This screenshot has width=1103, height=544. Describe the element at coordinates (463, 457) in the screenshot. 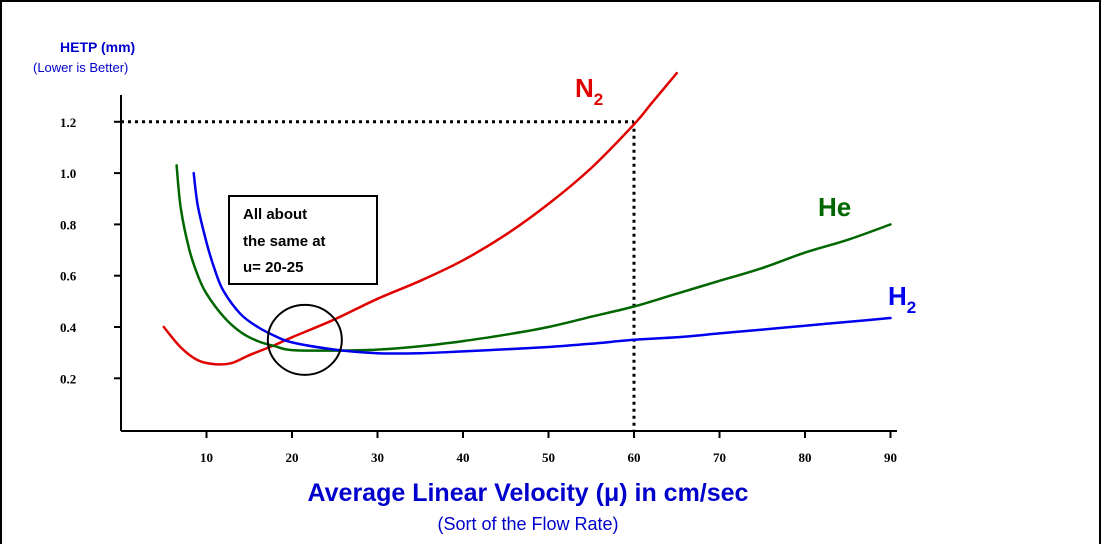

I see `x-tick-label: 40` at that location.